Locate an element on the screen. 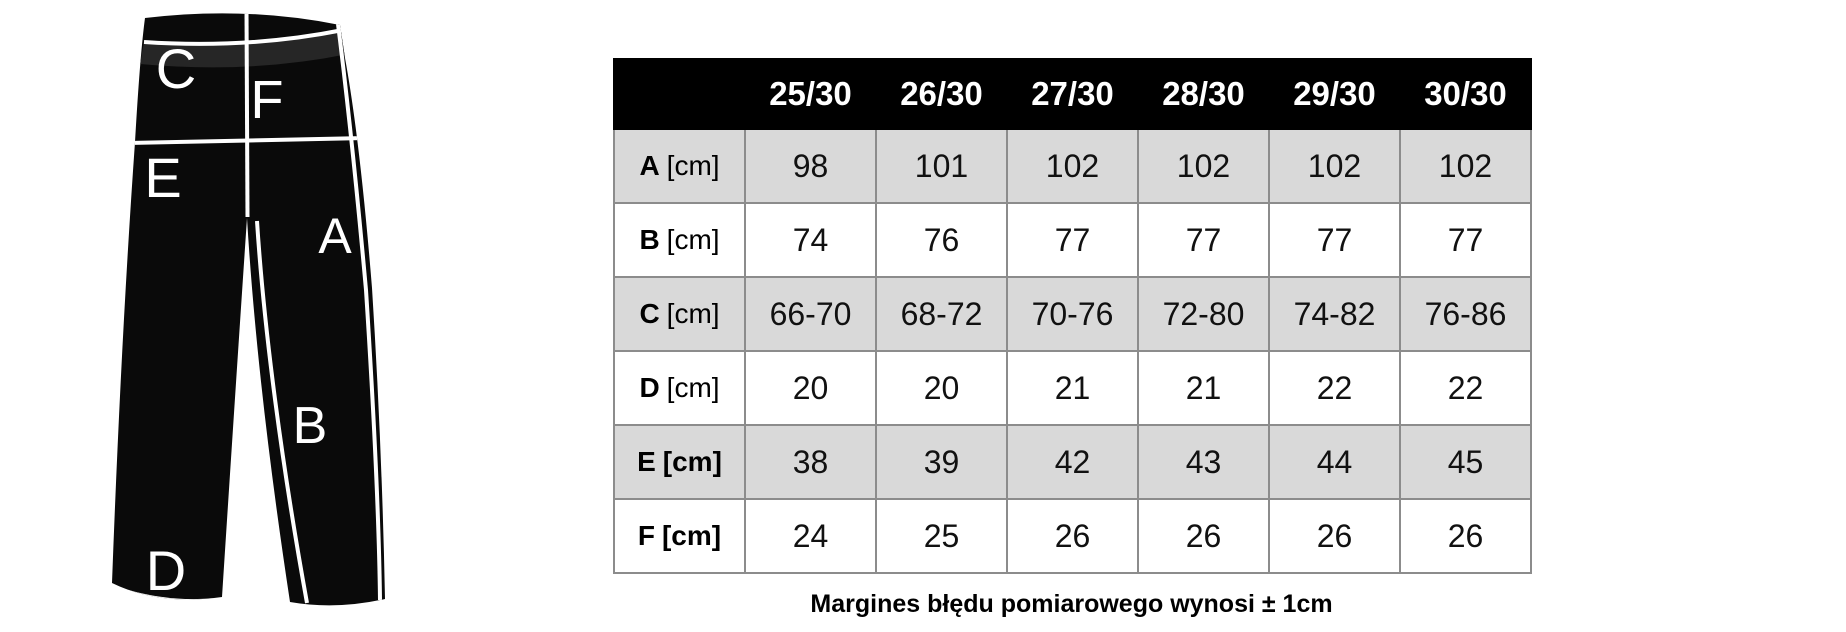 Image resolution: width=1846 pixels, height=632 pixels. measure-label-E: E is located at coordinates (162, 177).